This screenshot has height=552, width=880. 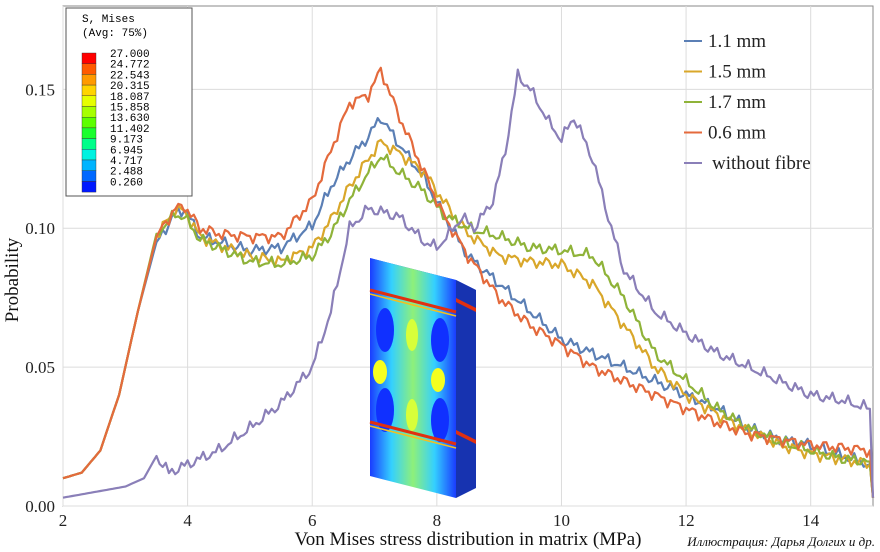 What do you see at coordinates (561, 520) in the screenshot?
I see `x-tick-label: 10` at bounding box center [561, 520].